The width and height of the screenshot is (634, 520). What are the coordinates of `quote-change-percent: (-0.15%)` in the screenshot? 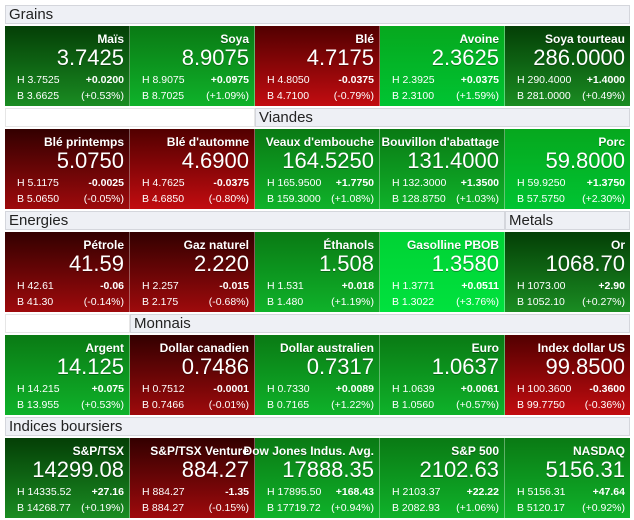 It's located at (228, 508).